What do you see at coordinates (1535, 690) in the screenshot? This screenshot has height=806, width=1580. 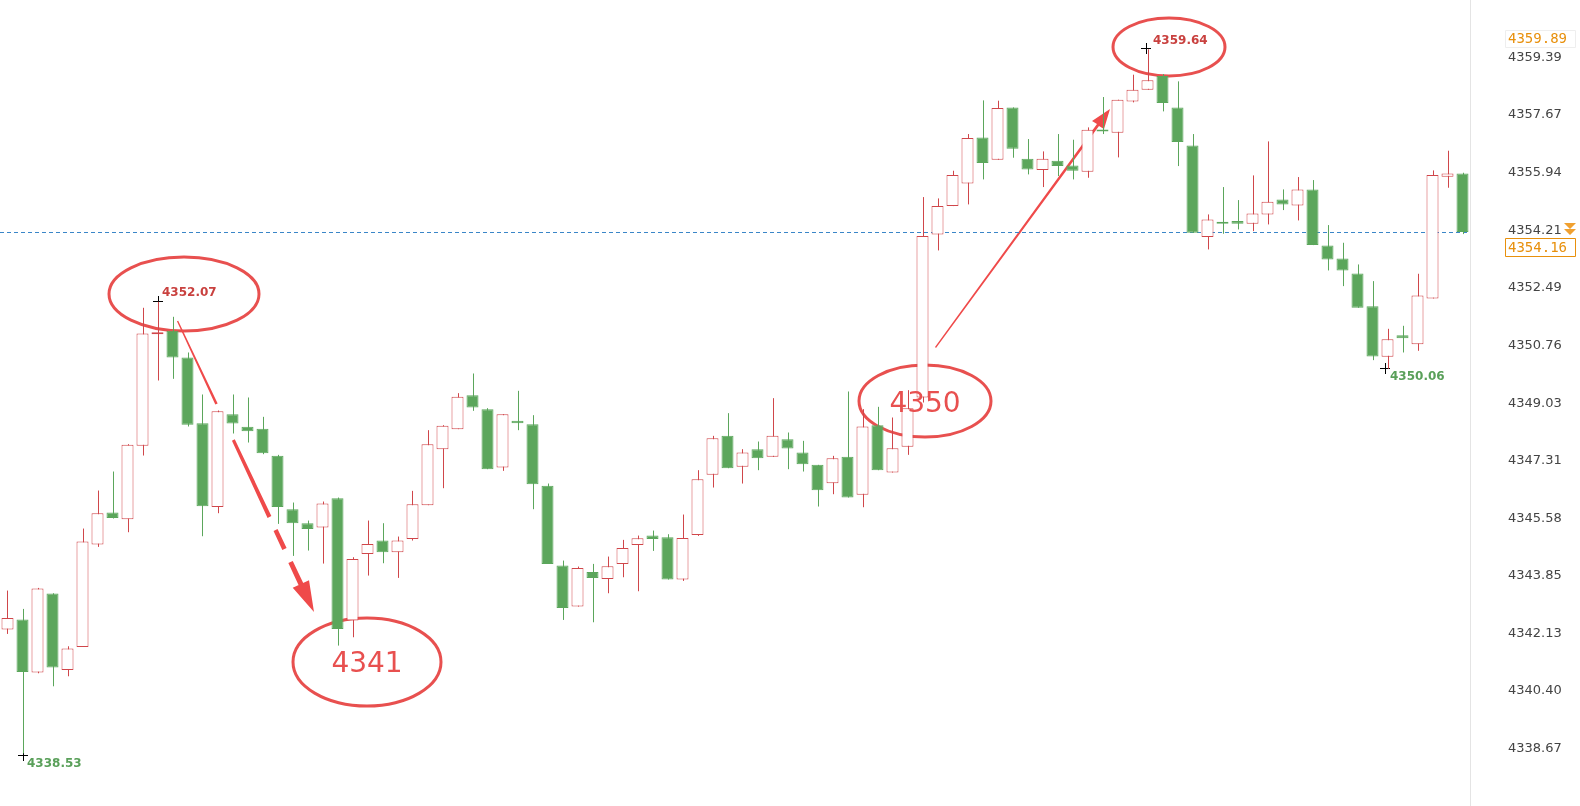 I see `y-tick-label: 4340.40` at bounding box center [1535, 690].